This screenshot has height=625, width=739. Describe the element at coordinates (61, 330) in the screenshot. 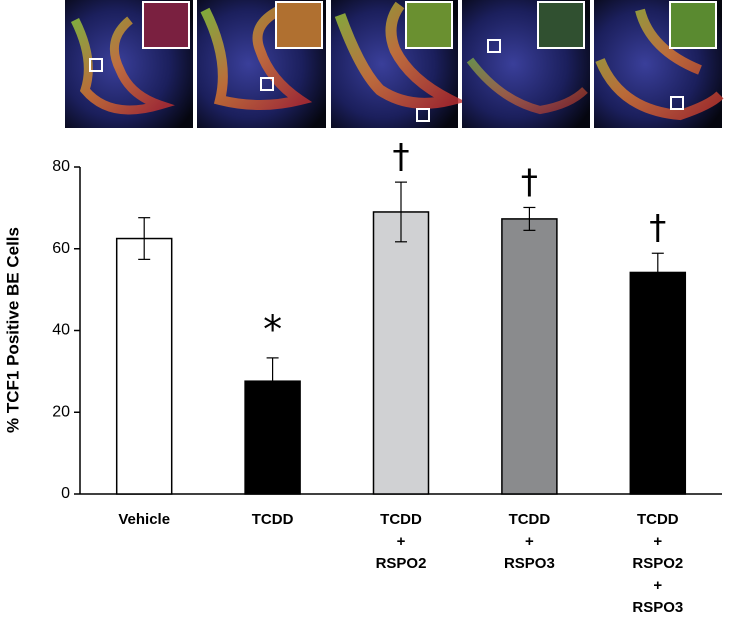

I see `y-tick-label: 40` at that location.